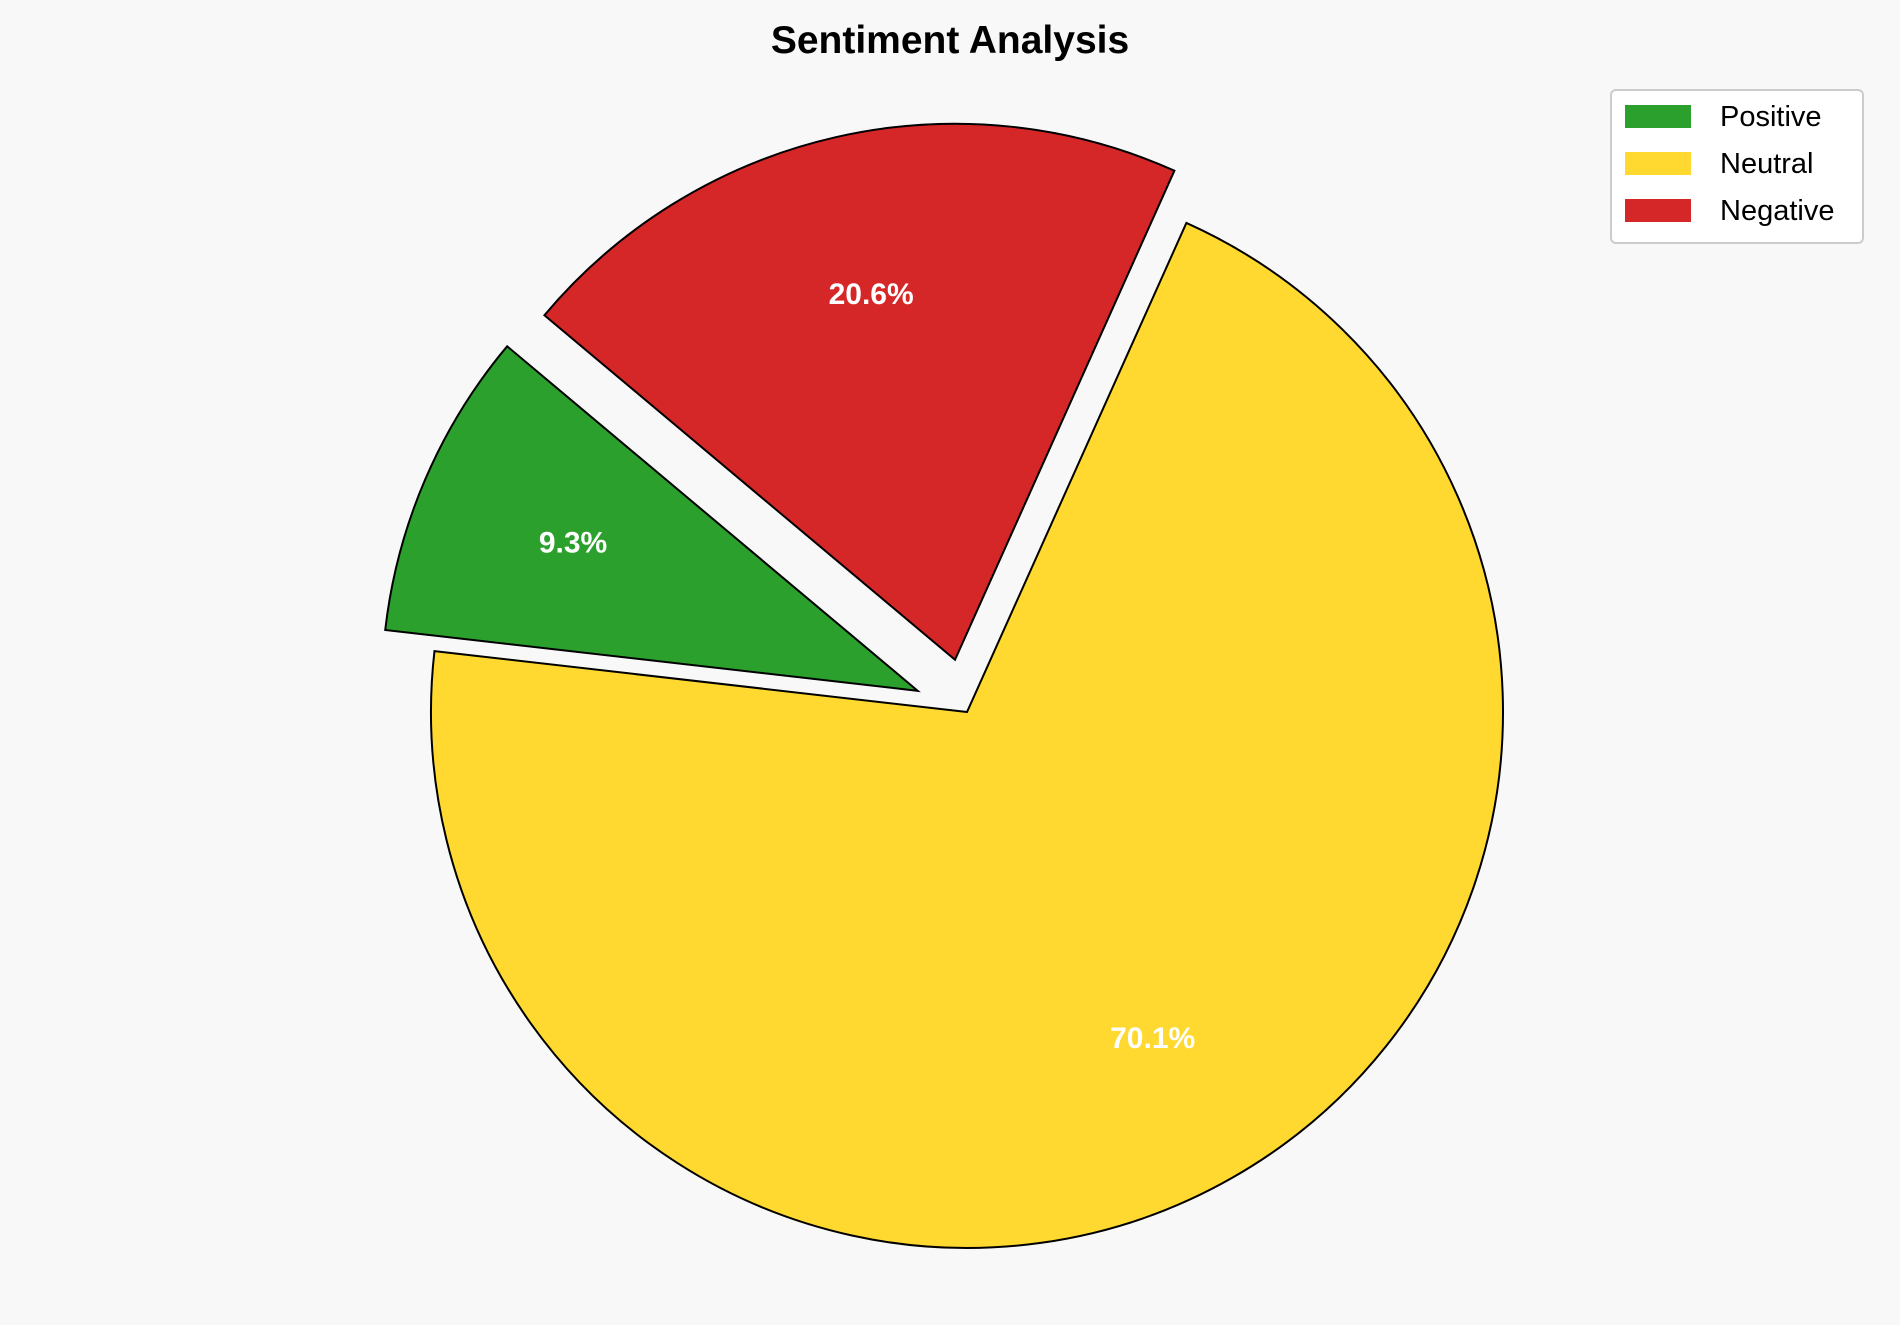  What do you see at coordinates (1767, 164) in the screenshot?
I see `legend-label-neutral: Neutral` at bounding box center [1767, 164].